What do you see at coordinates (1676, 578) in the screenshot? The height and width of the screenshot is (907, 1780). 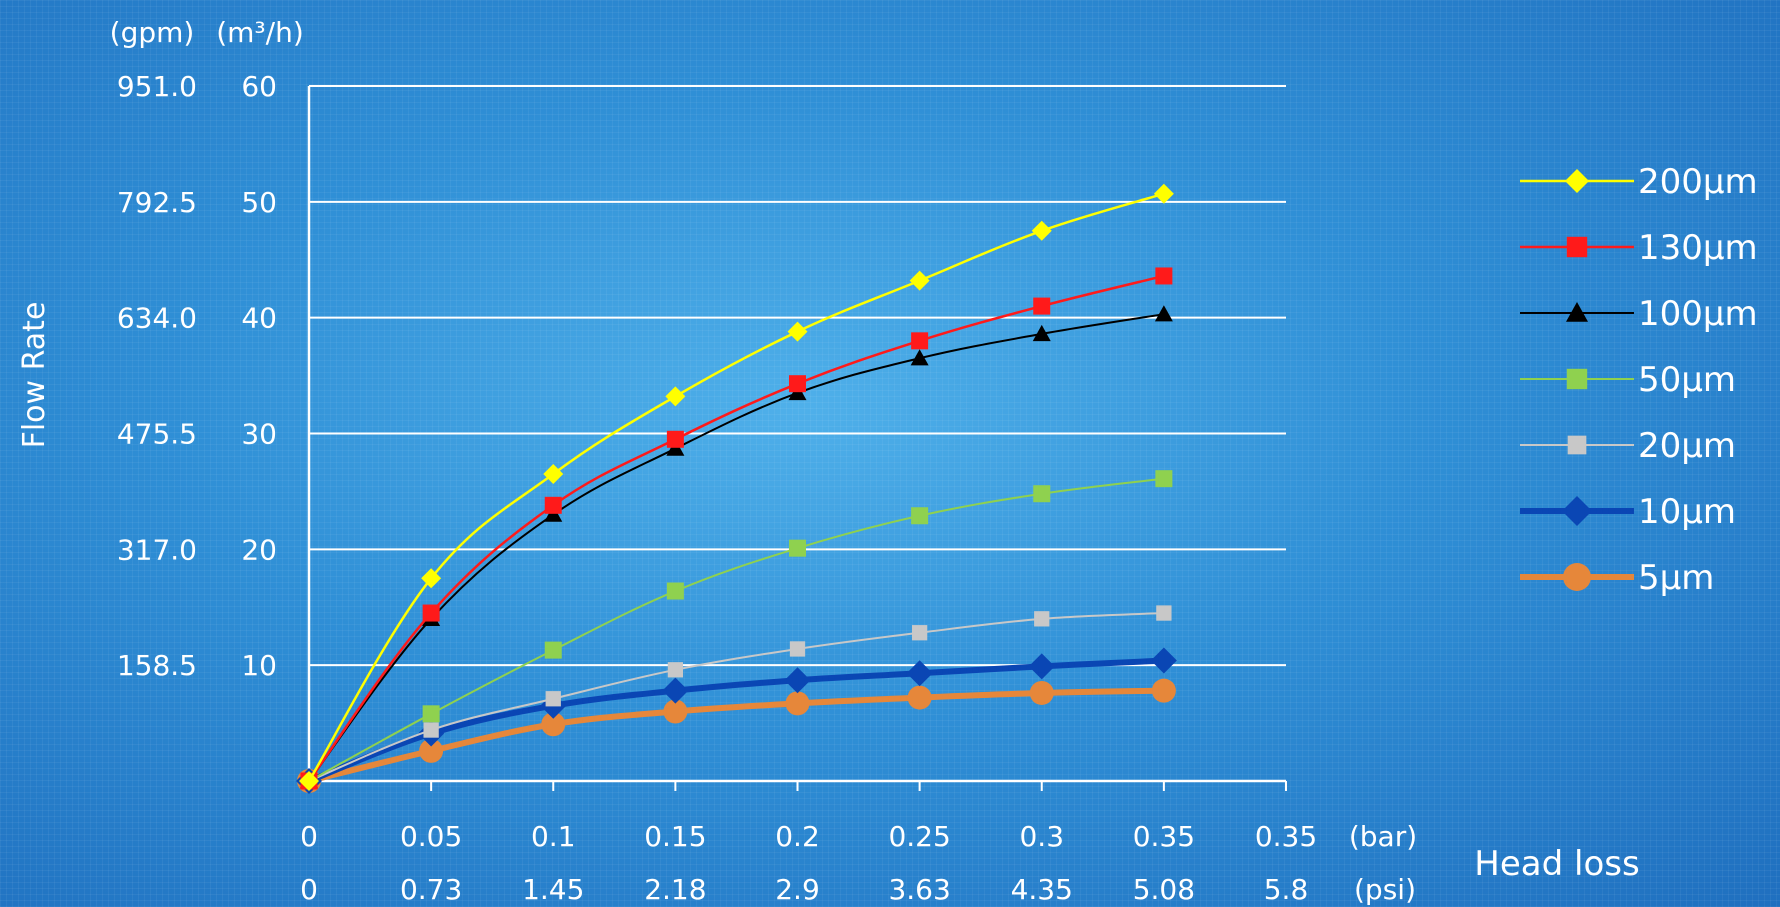 I see `legend-label: 5μm` at bounding box center [1676, 578].